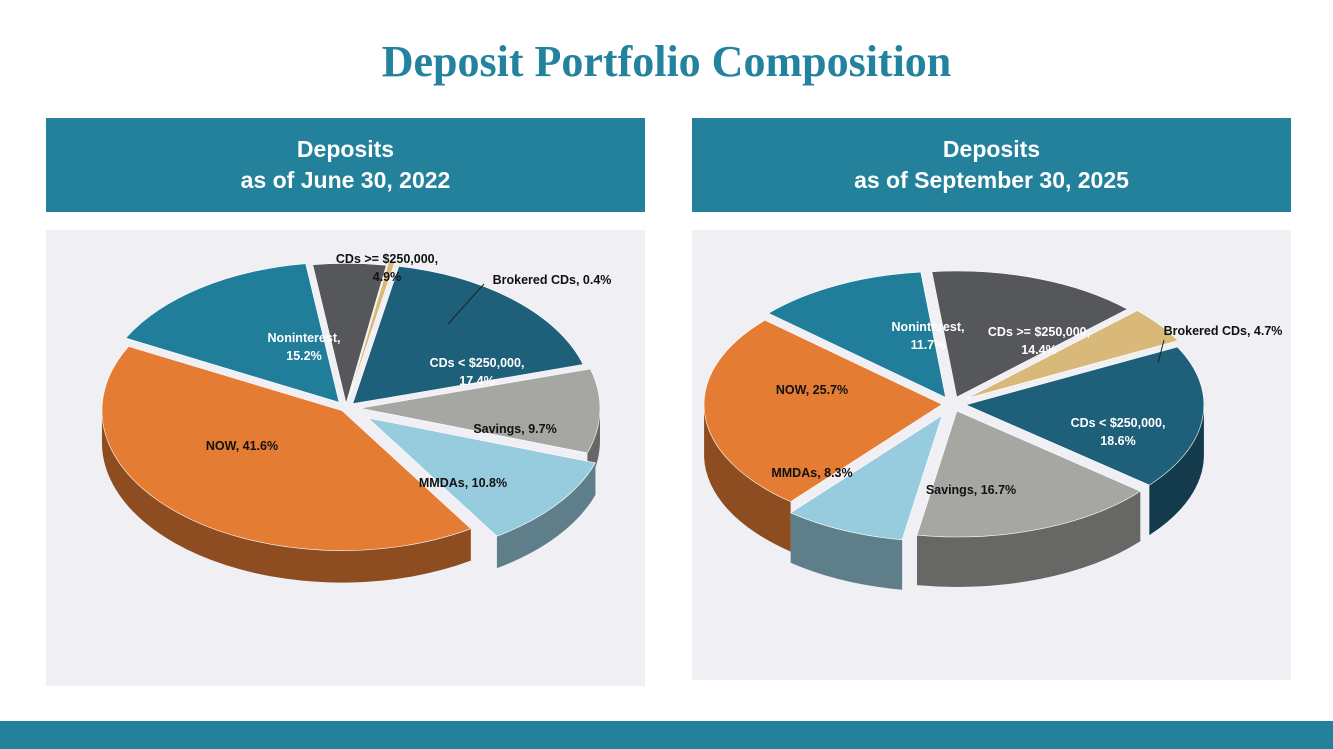 This screenshot has height=749, width=1333. Describe the element at coordinates (991, 165) in the screenshot. I see `right-panel-header: Deposits as of September 30, 2025` at that location.